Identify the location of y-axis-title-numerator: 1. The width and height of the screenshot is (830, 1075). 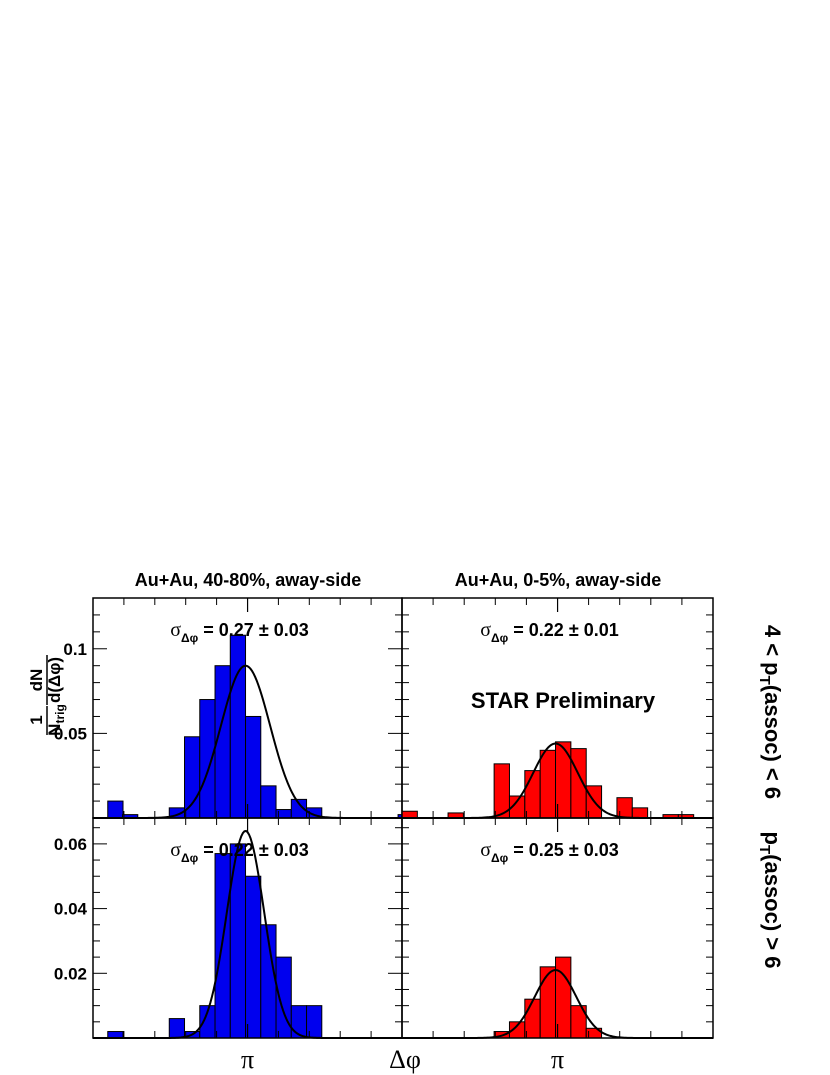
(36, 719).